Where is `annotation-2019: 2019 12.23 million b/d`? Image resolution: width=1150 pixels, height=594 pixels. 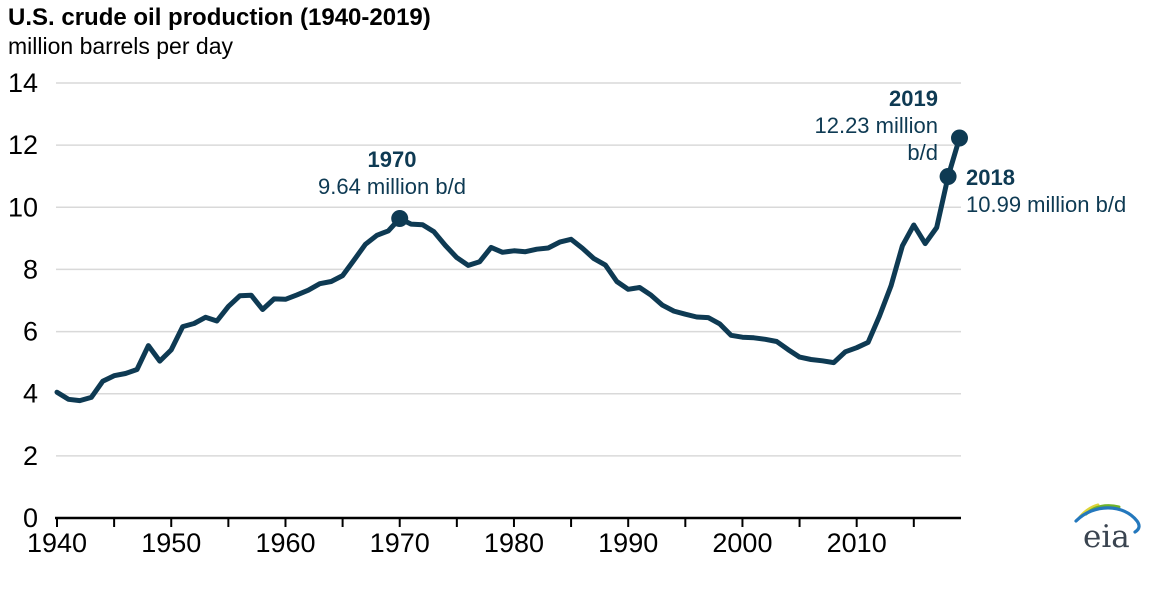 annotation-2019: 2019 12.23 million b/d is located at coordinates (838, 125).